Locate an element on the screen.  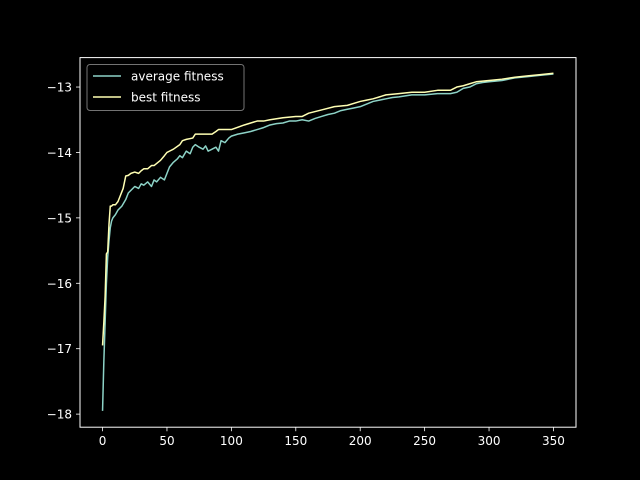
x-tick-label: 0 is located at coordinates (103, 441).